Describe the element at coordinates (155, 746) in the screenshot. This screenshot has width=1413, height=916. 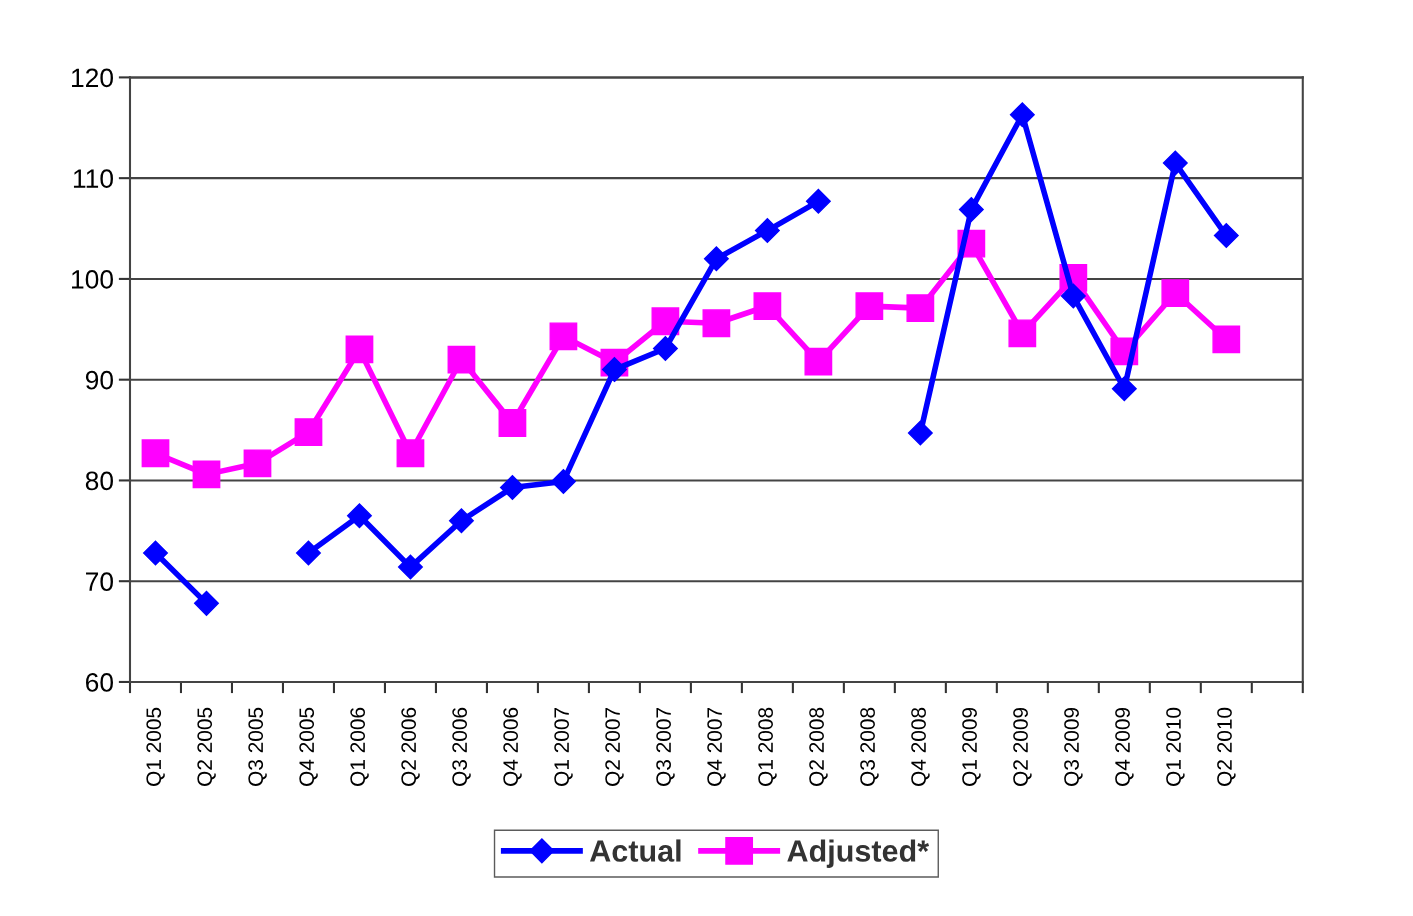
I see `x-tick-label: Q1 2005` at that location.